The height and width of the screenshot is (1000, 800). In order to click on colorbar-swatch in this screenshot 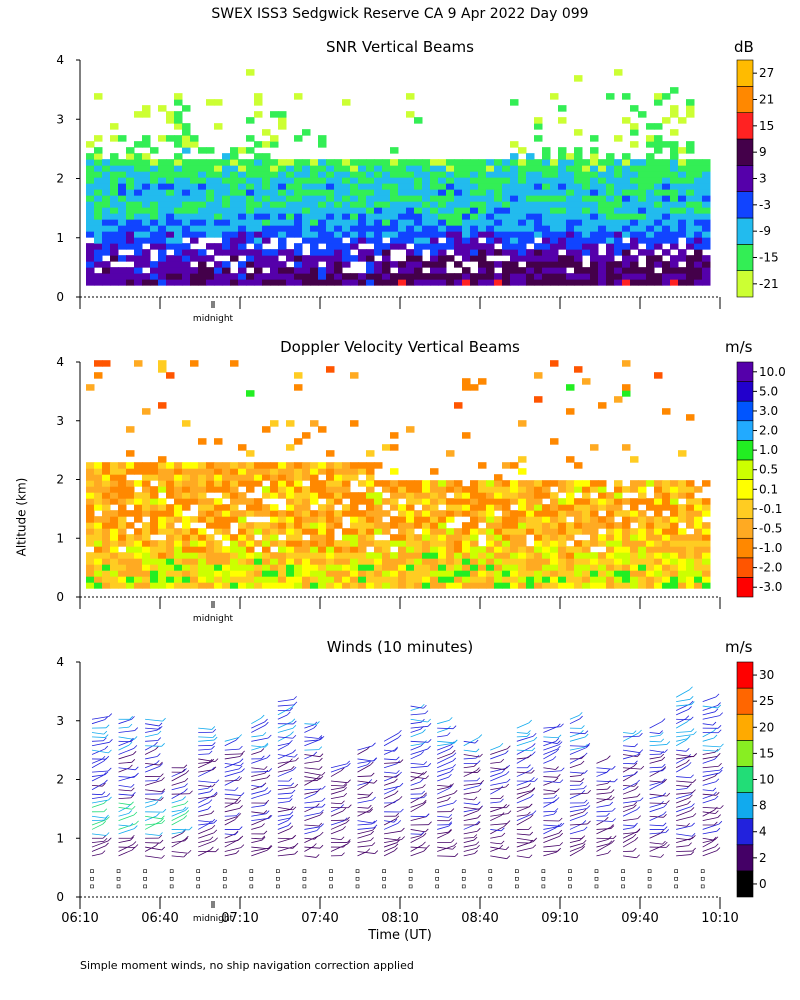, I will do `click(745, 587)`.